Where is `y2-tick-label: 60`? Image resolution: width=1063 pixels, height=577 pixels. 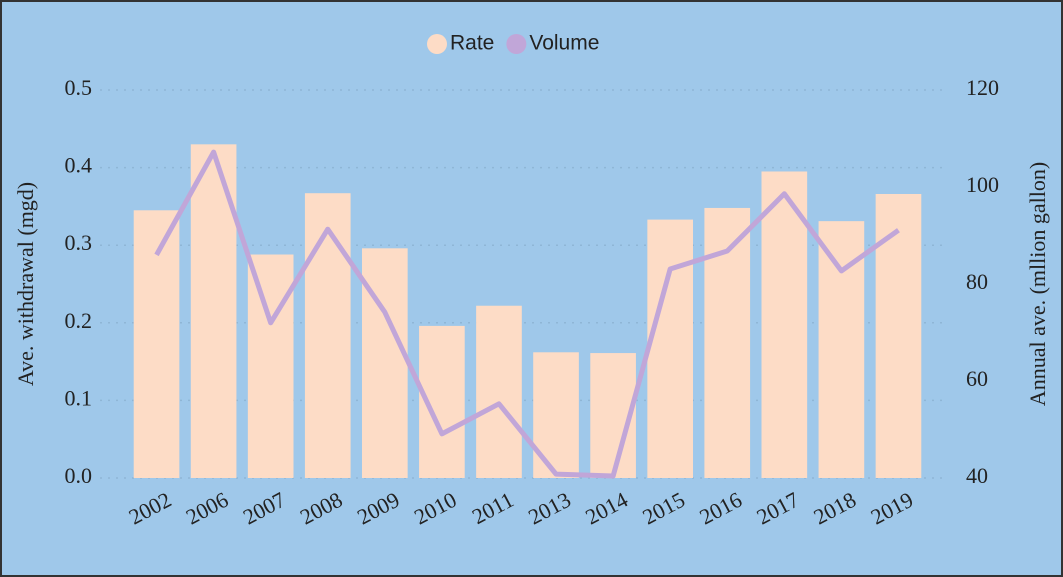 y2-tick-label: 60 is located at coordinates (977, 378).